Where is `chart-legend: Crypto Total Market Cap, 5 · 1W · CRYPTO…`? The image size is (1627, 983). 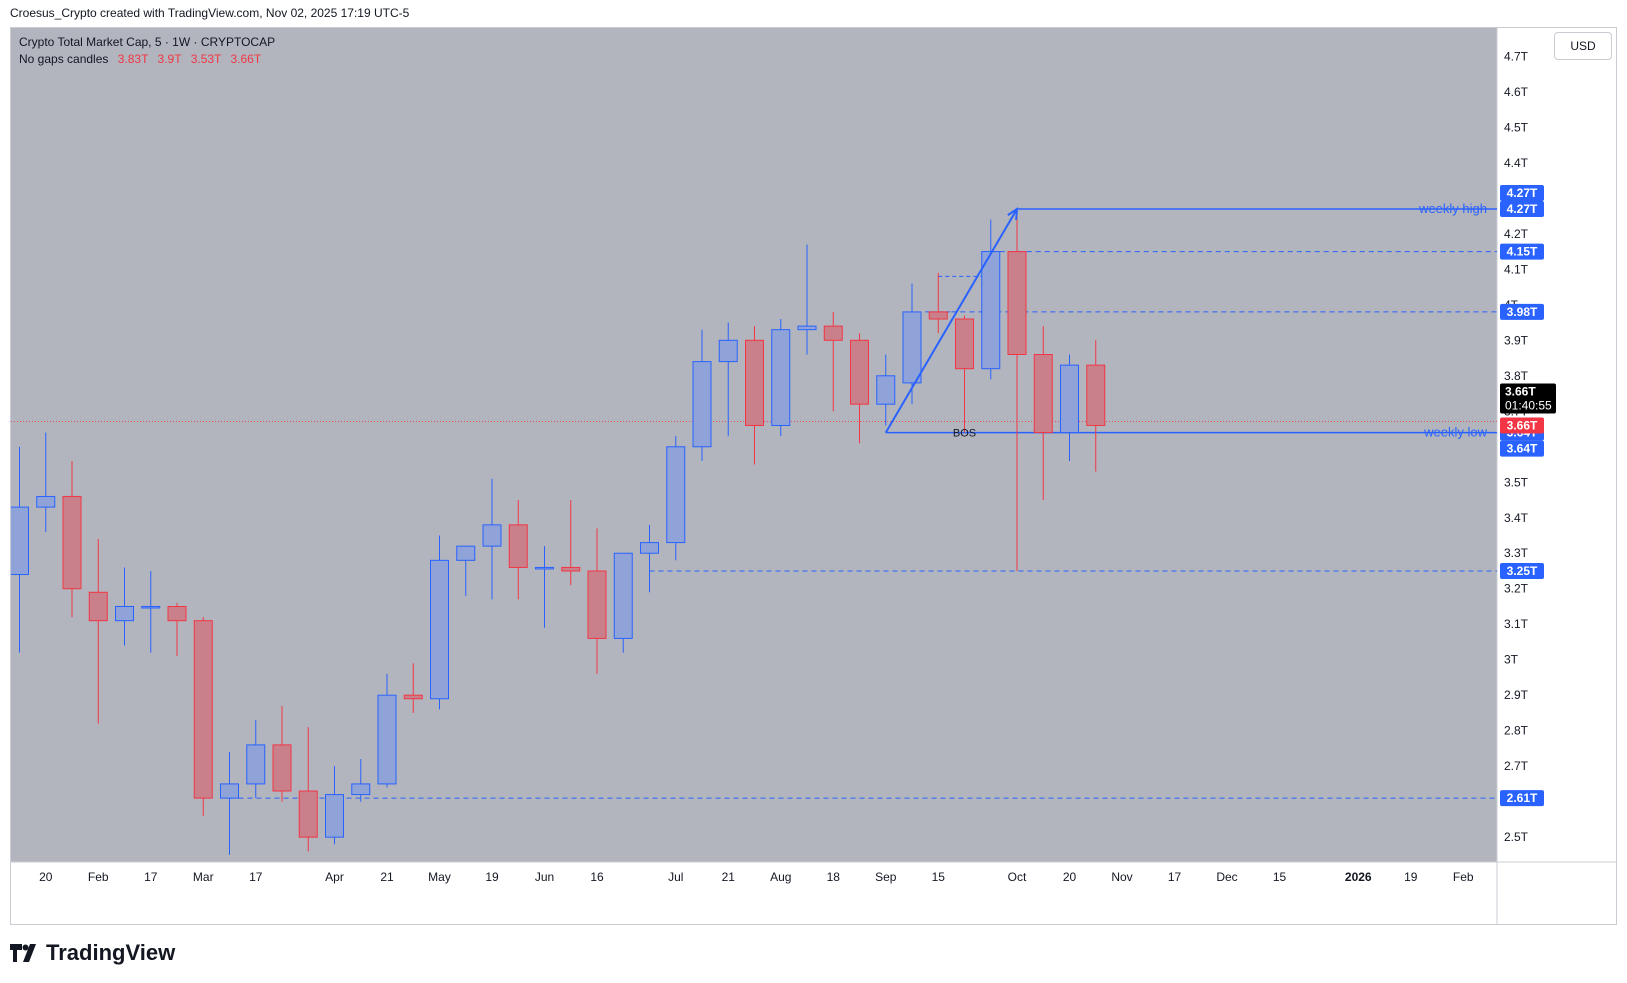
chart-legend: Crypto Total Market Cap, 5 · 1W · CRYPTO… is located at coordinates (147, 51).